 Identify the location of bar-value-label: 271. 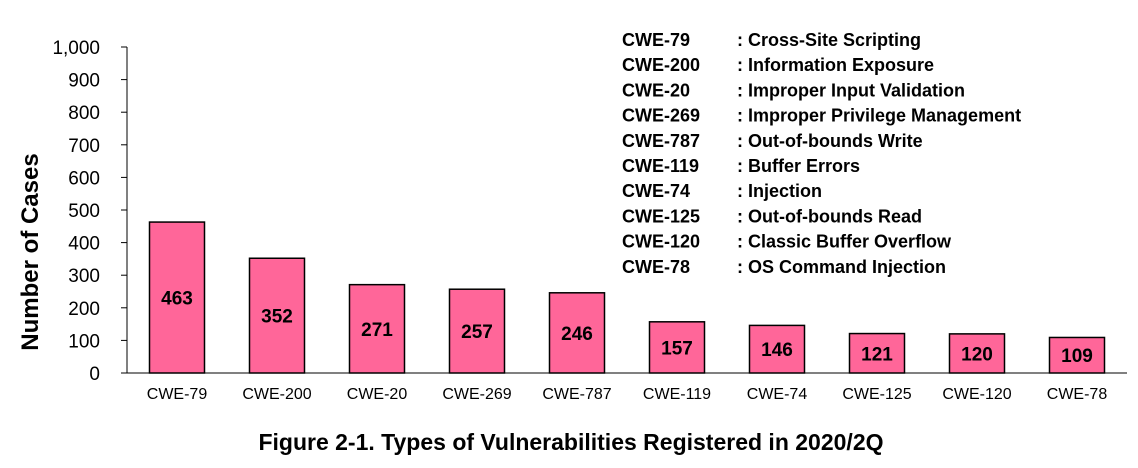
(377, 330).